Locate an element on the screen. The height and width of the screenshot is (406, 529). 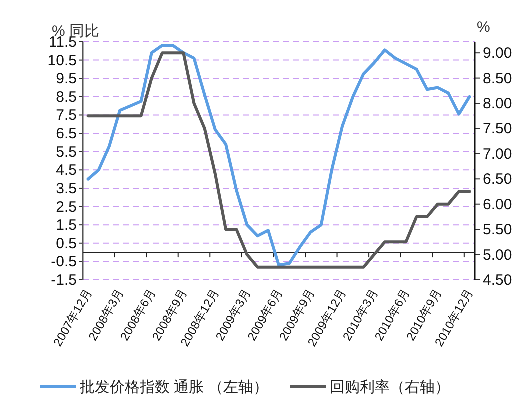
y2-tick-label: 4.50 is located at coordinates (497, 280).